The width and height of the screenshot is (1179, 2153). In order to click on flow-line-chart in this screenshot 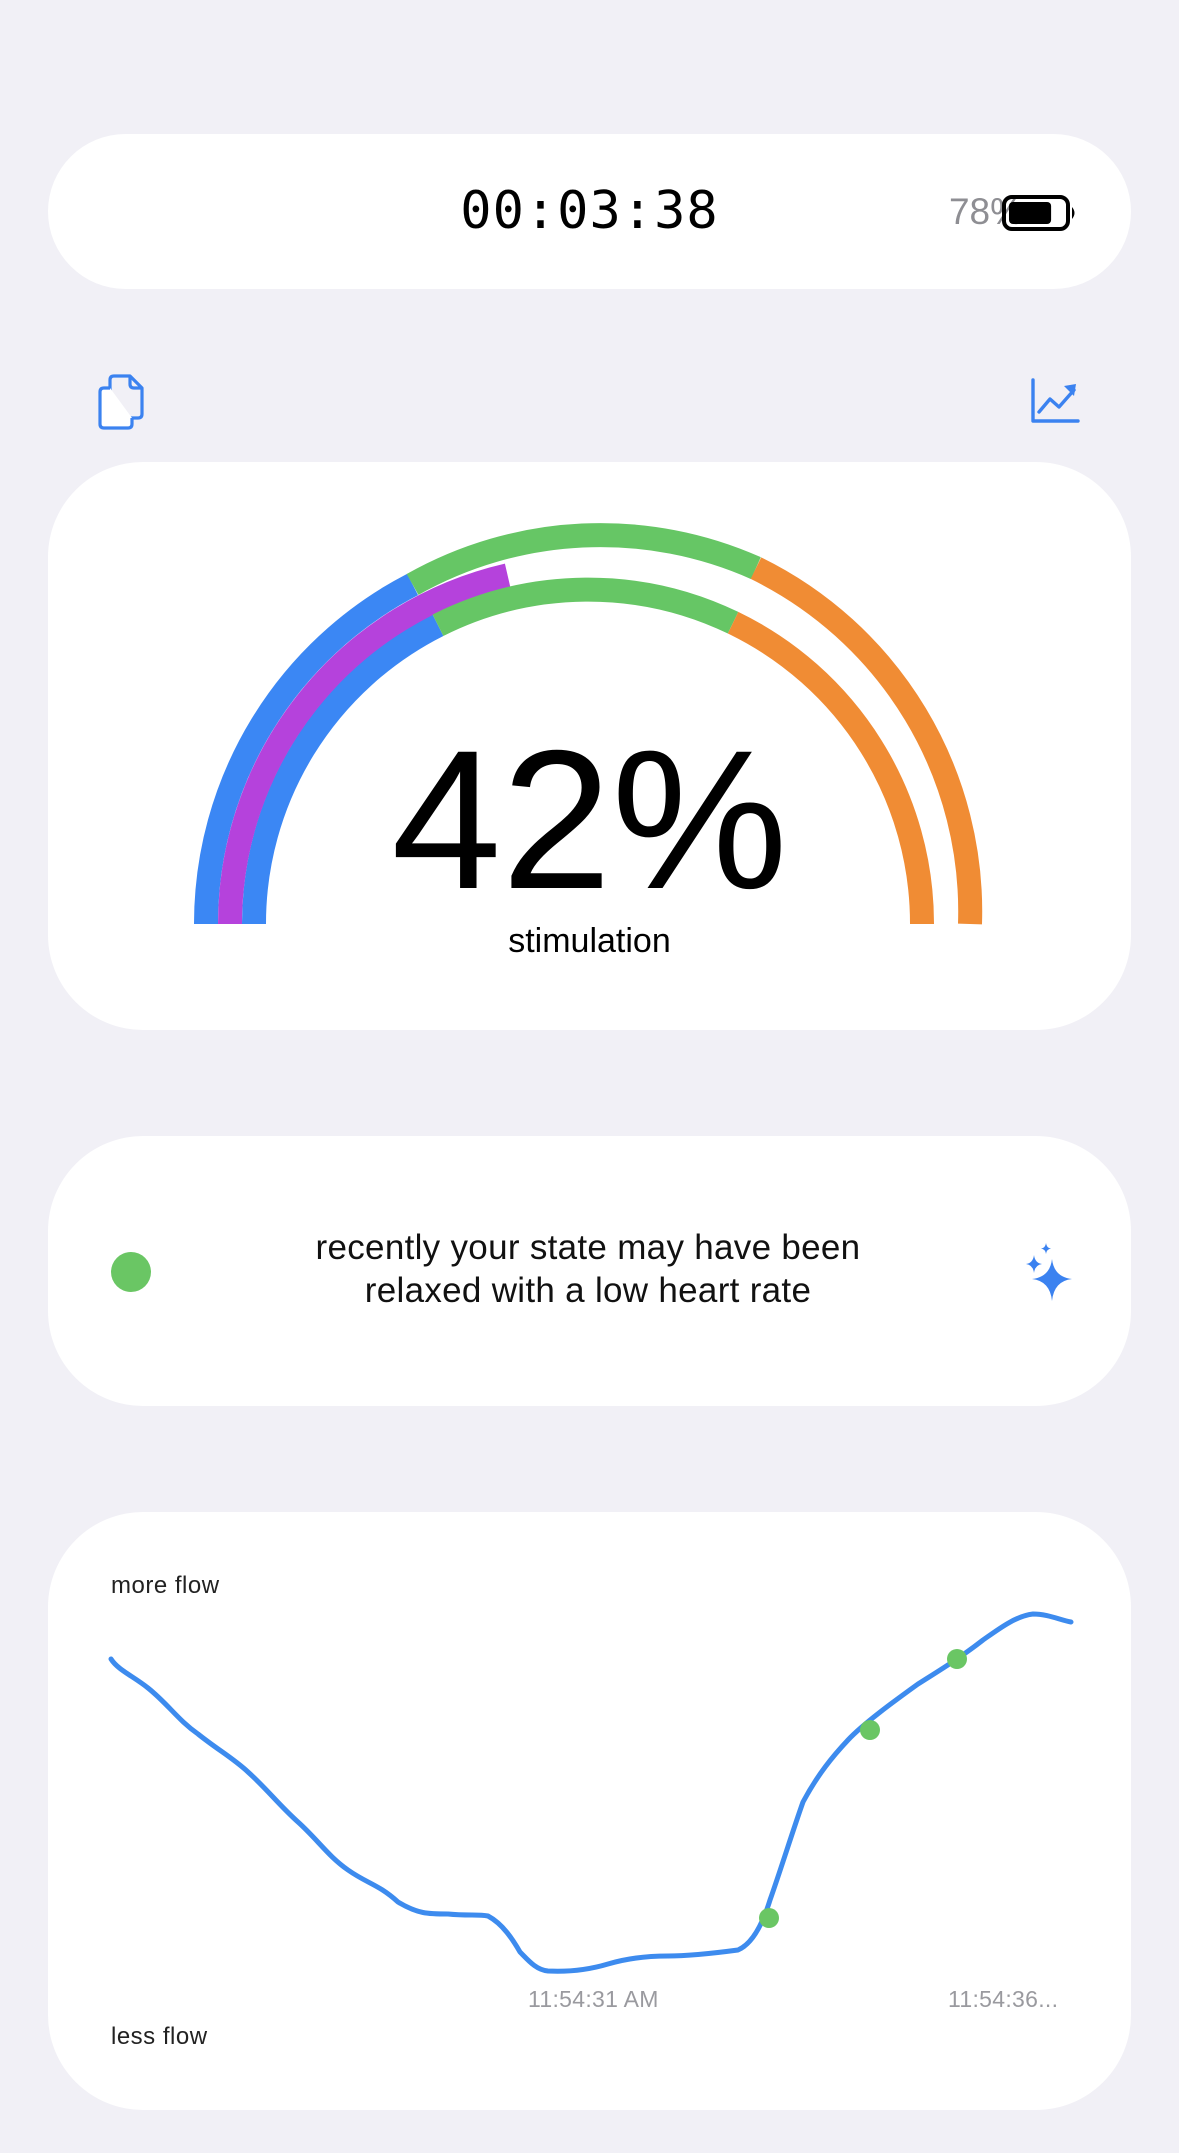, I will do `click(591, 1792)`.